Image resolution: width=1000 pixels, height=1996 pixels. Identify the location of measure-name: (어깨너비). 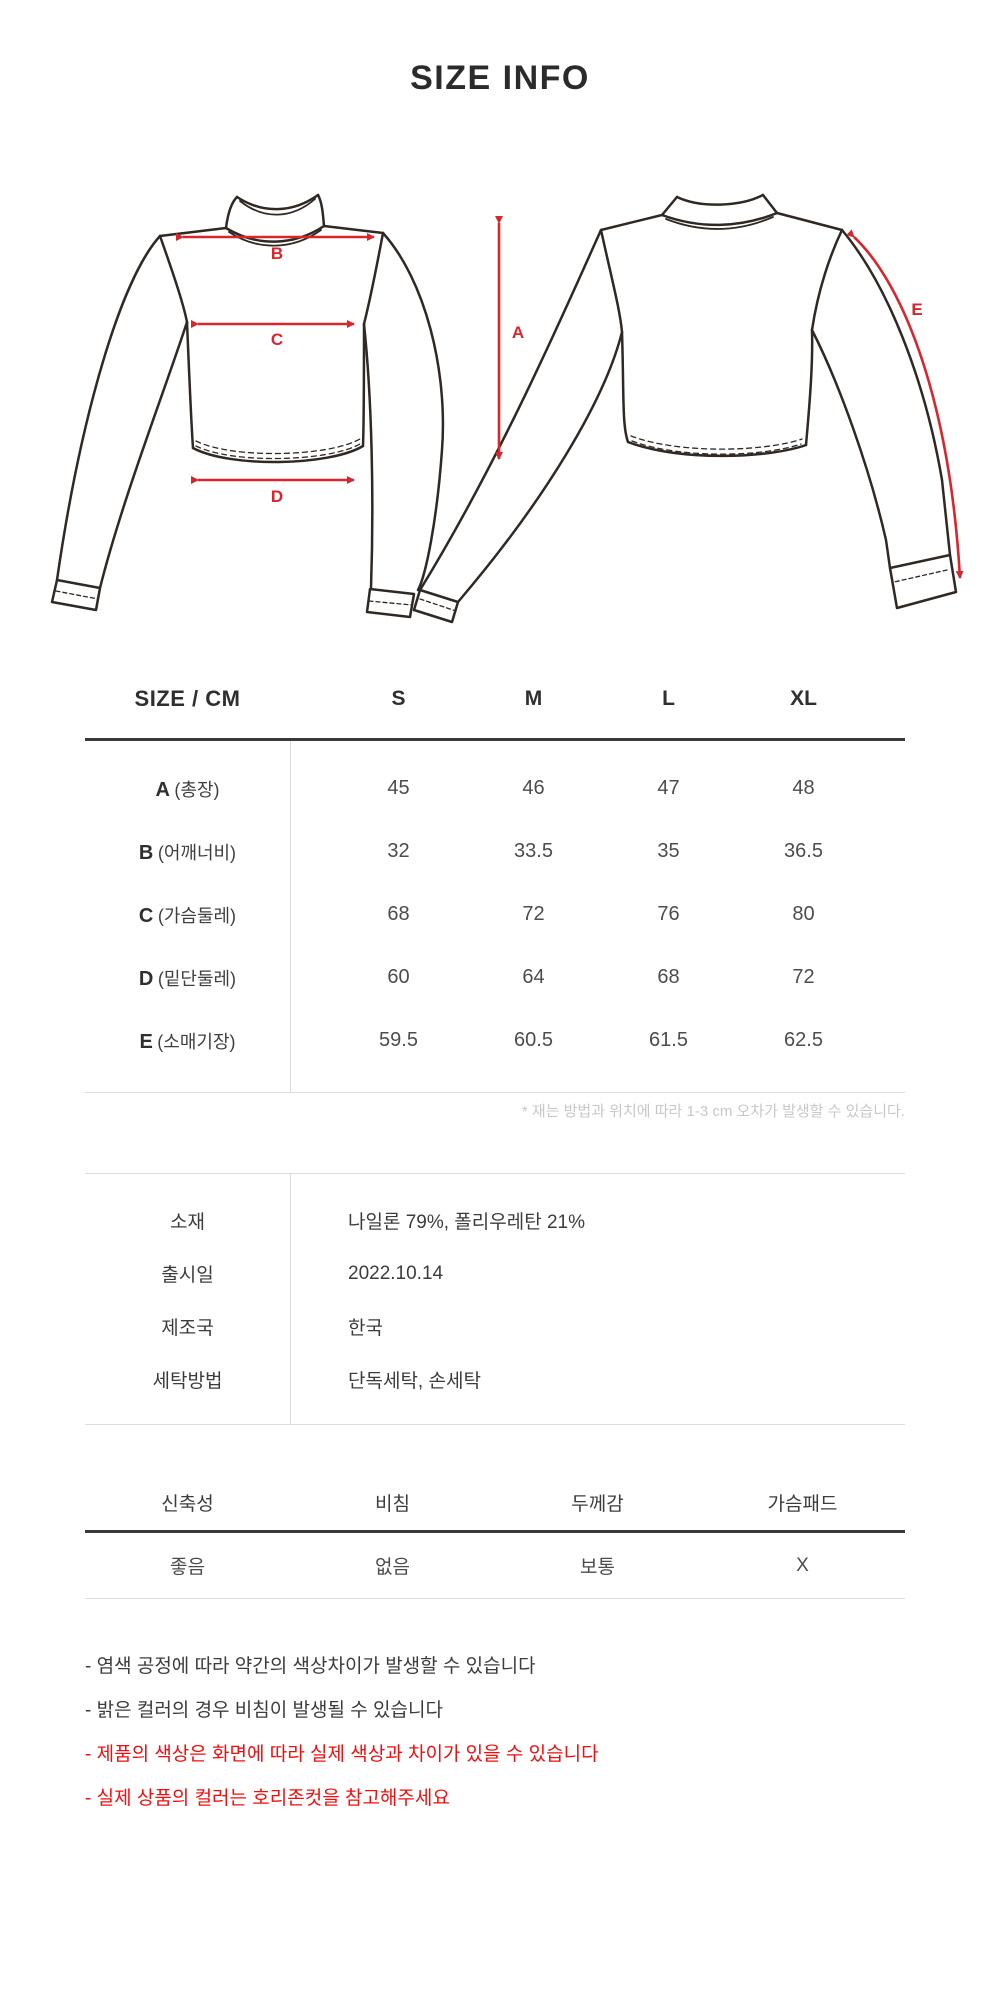
(197, 852).